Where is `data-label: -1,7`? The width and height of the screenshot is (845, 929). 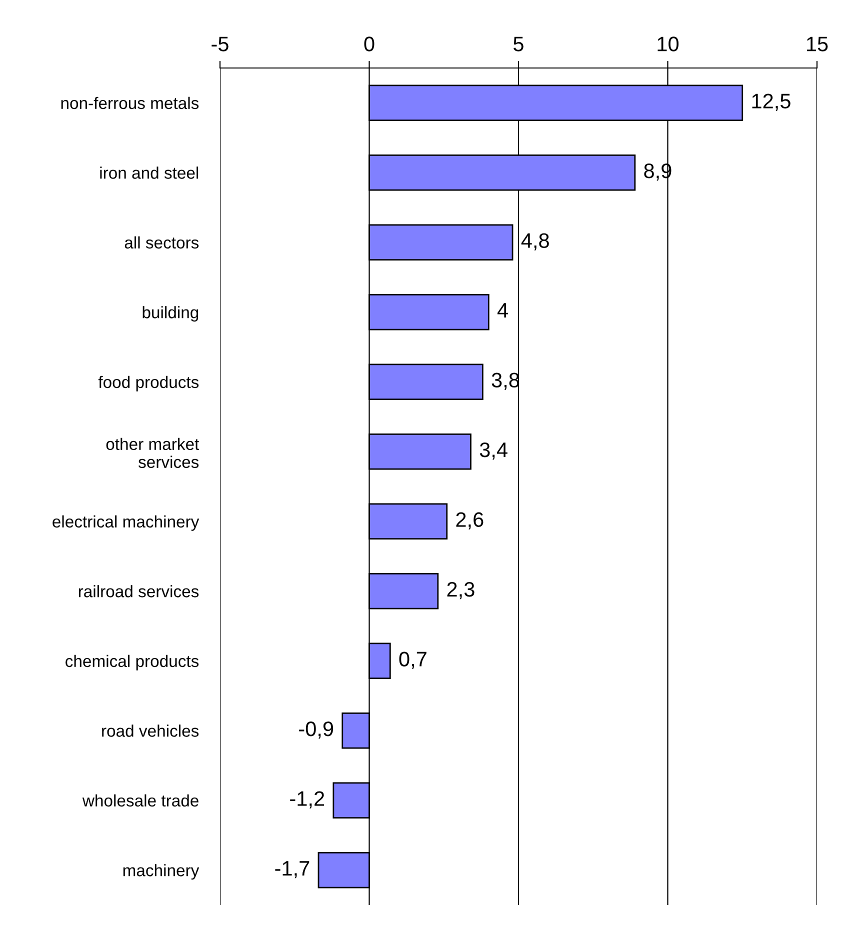
data-label: -1,7 is located at coordinates (292, 869).